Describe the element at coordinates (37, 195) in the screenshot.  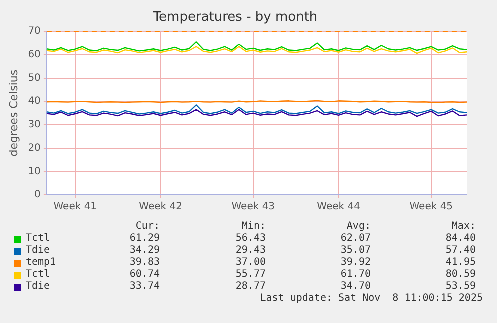
I see `y-tick-label: 0` at that location.